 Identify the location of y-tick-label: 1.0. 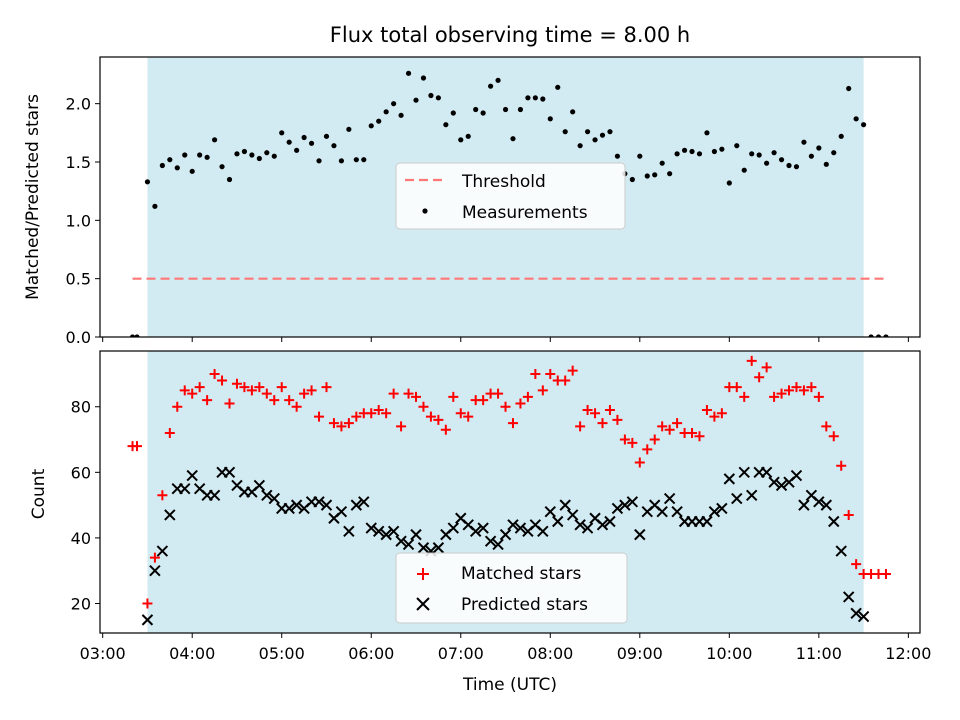
(78, 220).